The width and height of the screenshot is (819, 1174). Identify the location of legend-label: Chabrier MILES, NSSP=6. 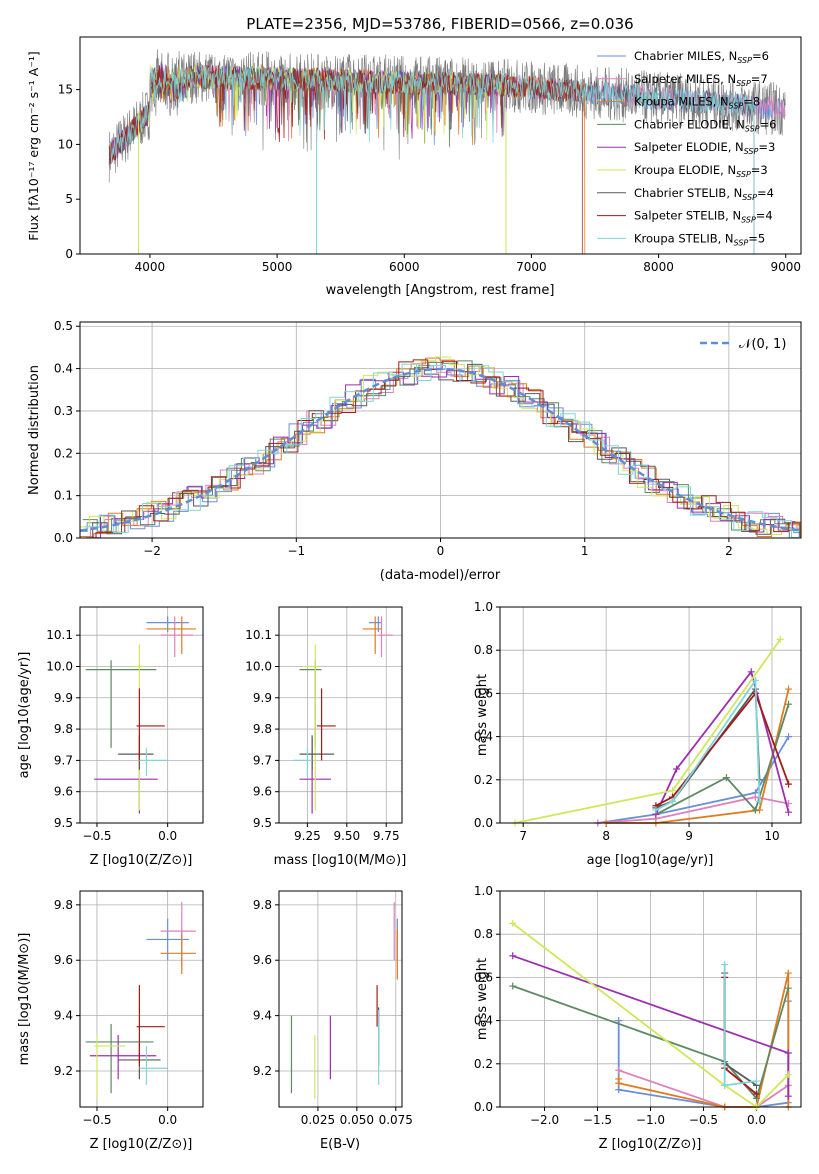
(701, 57).